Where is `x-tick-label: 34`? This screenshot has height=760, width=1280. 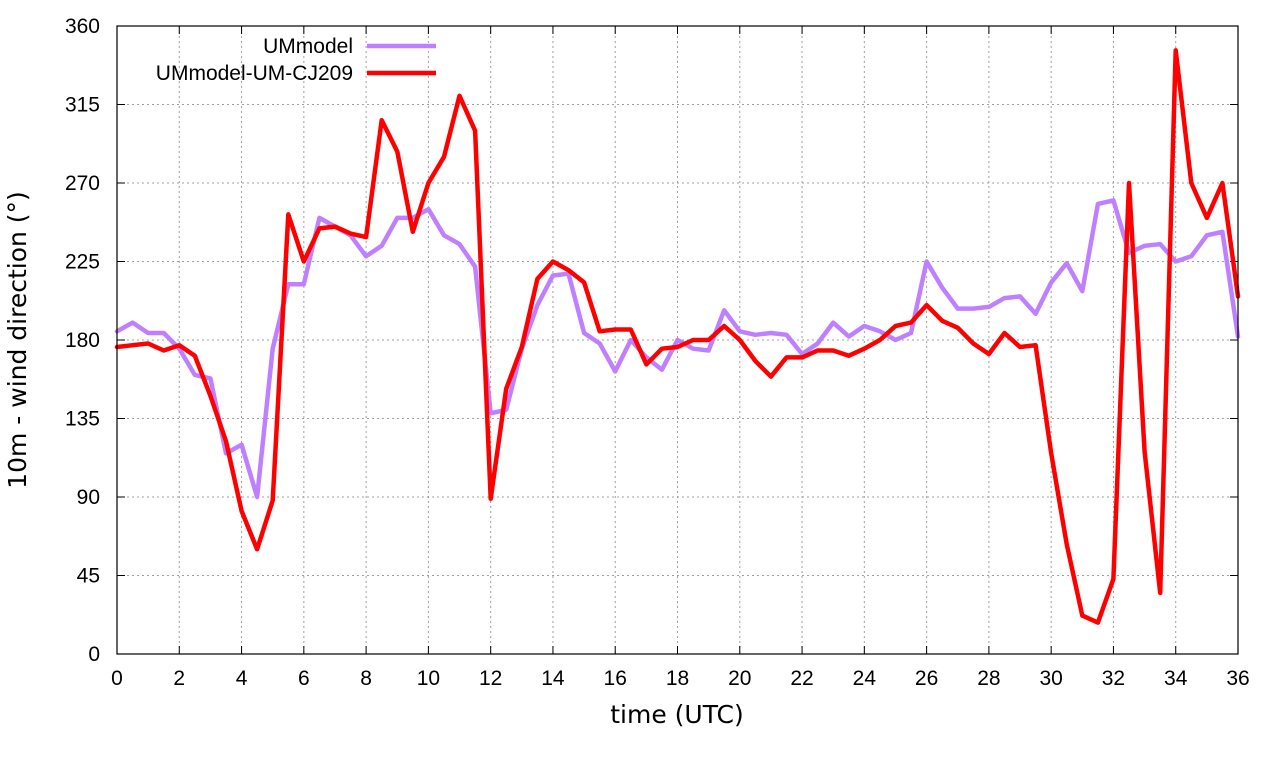 x-tick-label: 34 is located at coordinates (1176, 678).